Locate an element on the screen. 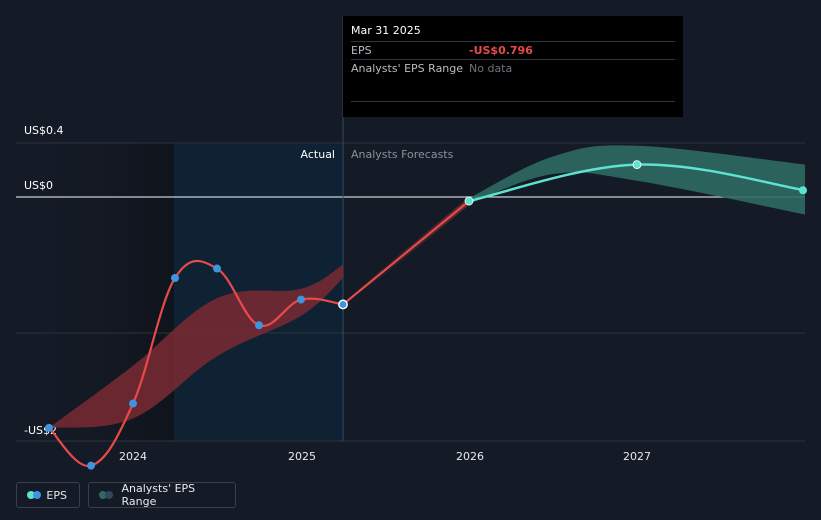 The height and width of the screenshot is (520, 821). tooltip-date: Mar 31 2025 is located at coordinates (386, 30).